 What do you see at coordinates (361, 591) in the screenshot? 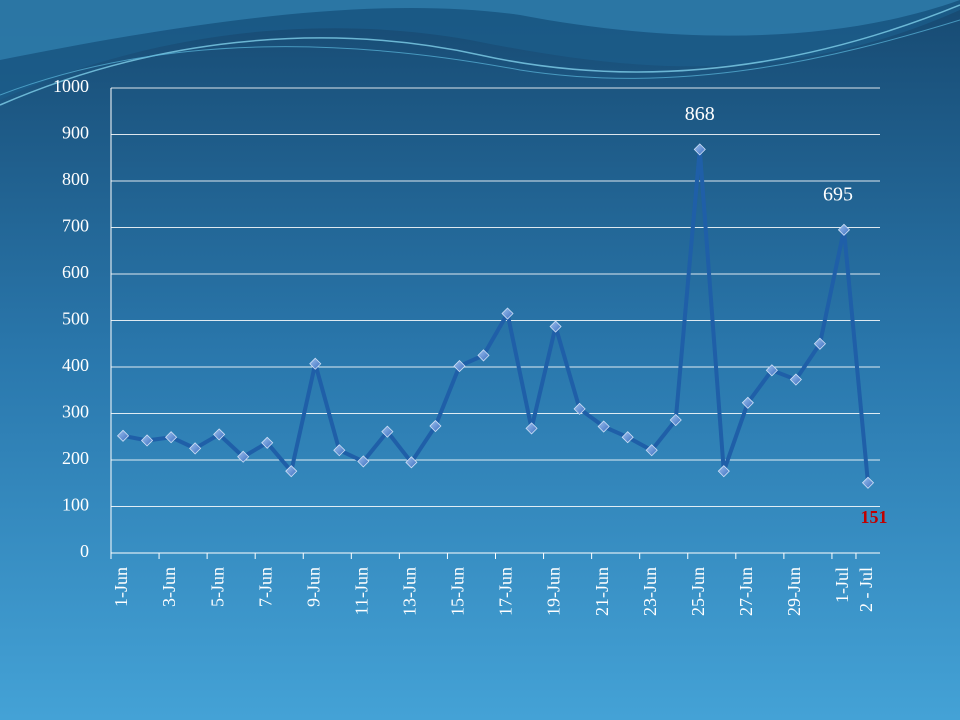
I see `x-tick-label: 11-Jun` at bounding box center [361, 591].